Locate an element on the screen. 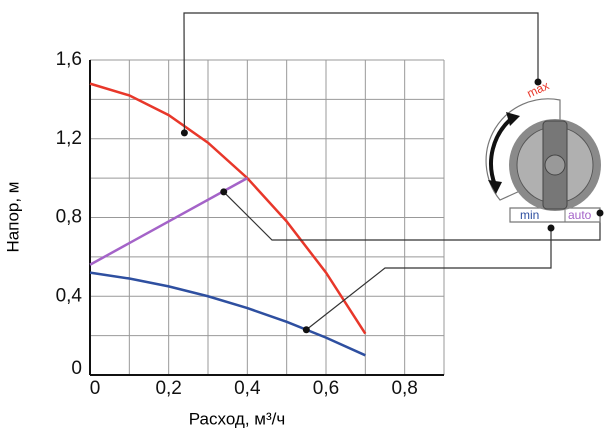 The width and height of the screenshot is (609, 437). x-tick-label: 0,4 is located at coordinates (247, 388).